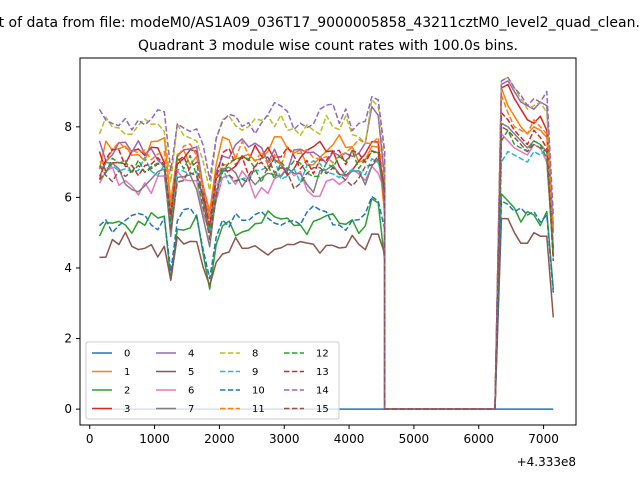 This screenshot has width=640, height=485. Describe the element at coordinates (322, 391) in the screenshot. I see `legend-label: 14` at that location.